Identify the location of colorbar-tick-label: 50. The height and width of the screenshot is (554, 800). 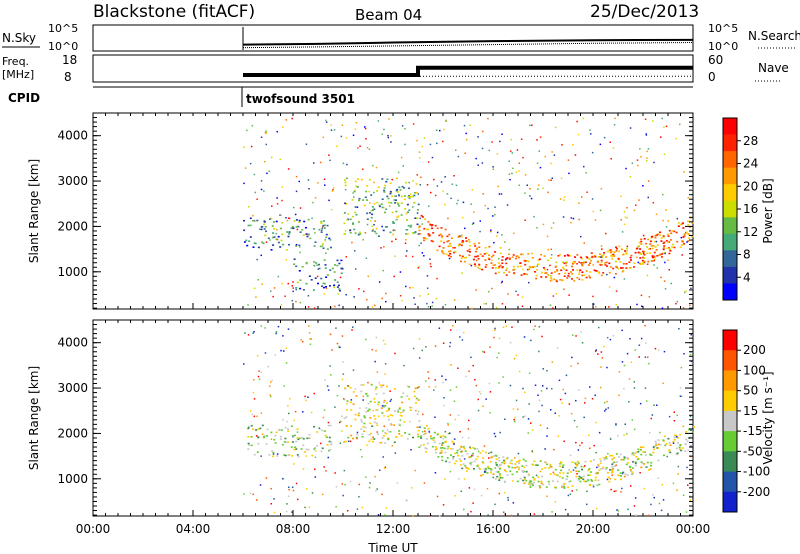
(750, 391).